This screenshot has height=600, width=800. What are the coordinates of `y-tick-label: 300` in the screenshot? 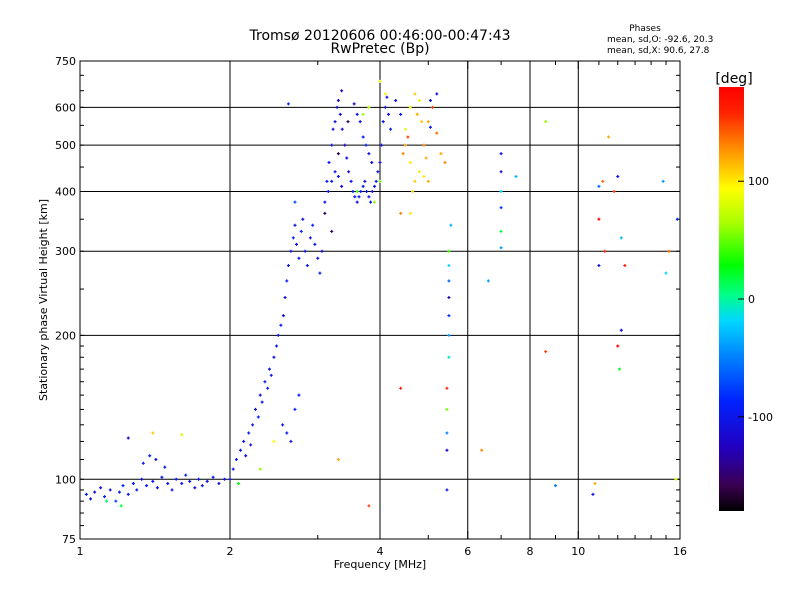 It's located at (65, 251).